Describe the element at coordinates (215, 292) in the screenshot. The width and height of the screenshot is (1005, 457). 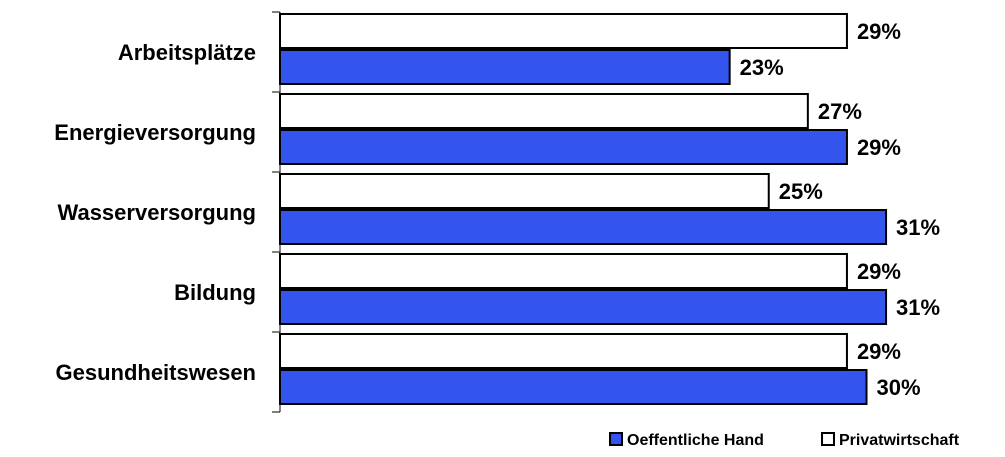
I see `category-label-bildung: Bildung` at that location.